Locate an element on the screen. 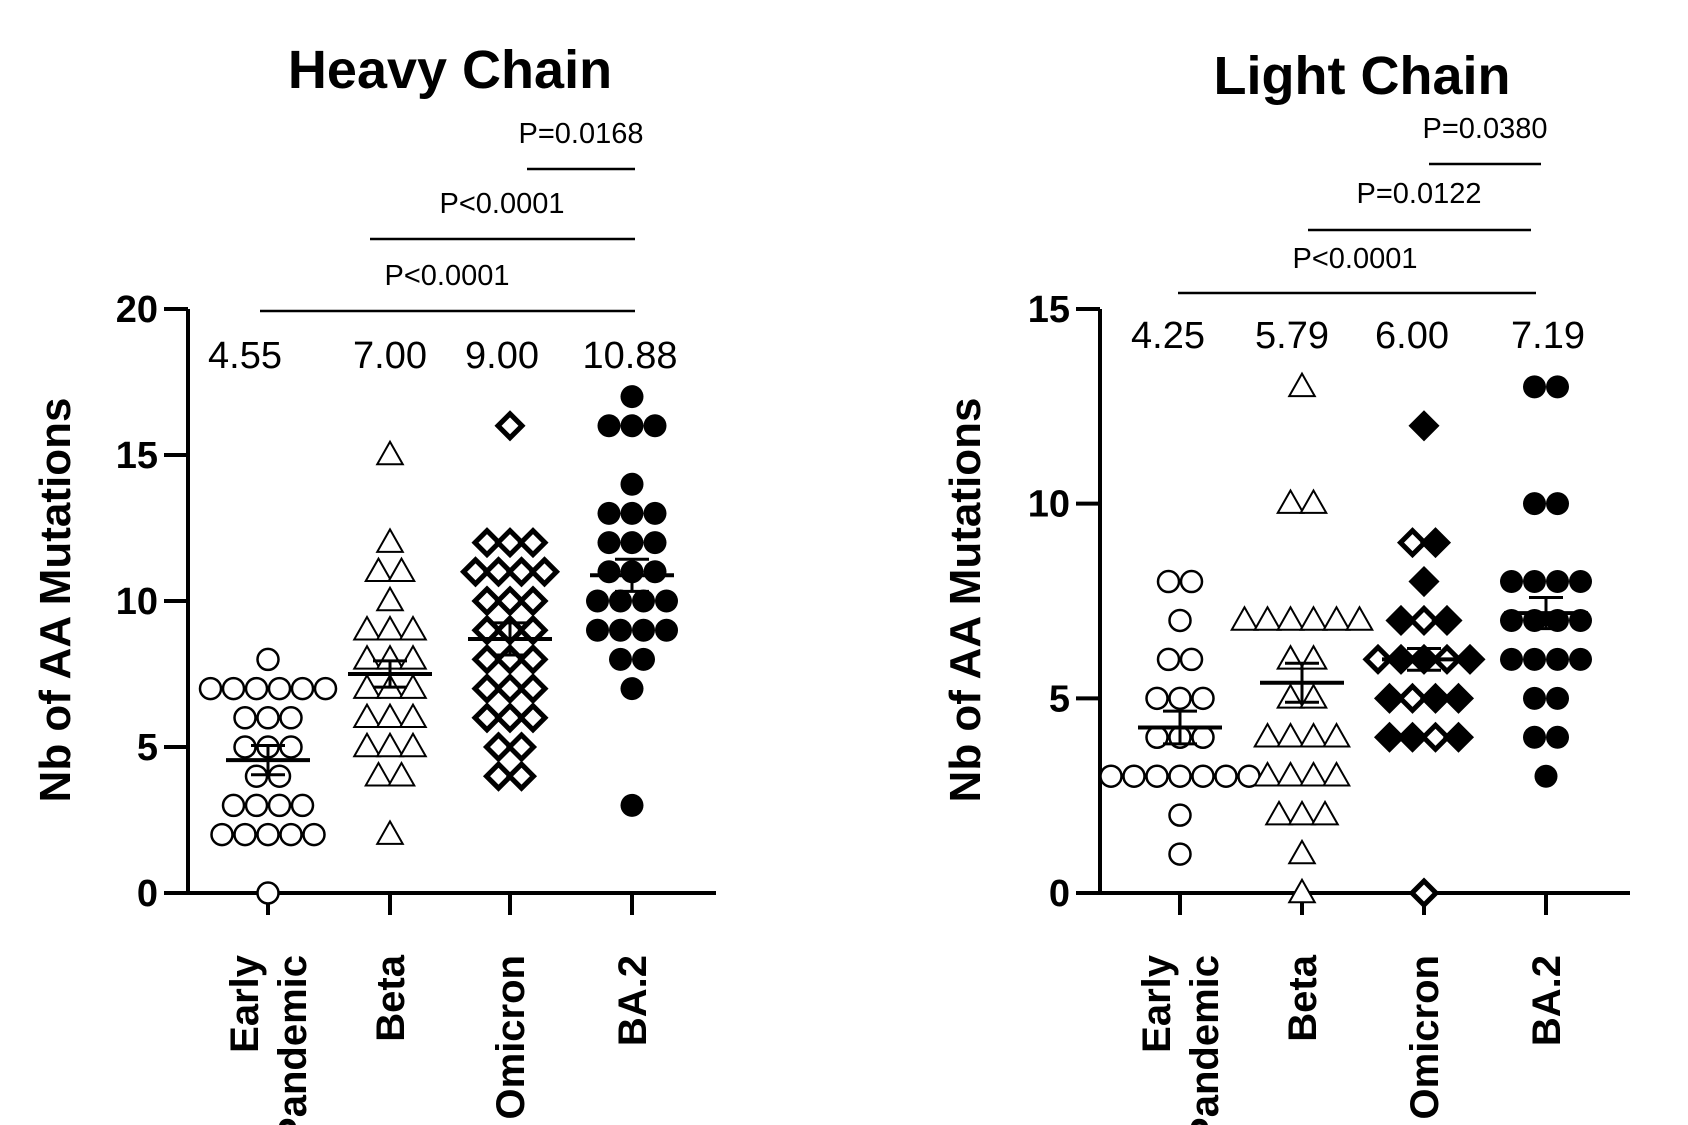 Image resolution: width=1688 pixels, height=1125 pixels. y-tick-label: 5 is located at coordinates (1059, 699).